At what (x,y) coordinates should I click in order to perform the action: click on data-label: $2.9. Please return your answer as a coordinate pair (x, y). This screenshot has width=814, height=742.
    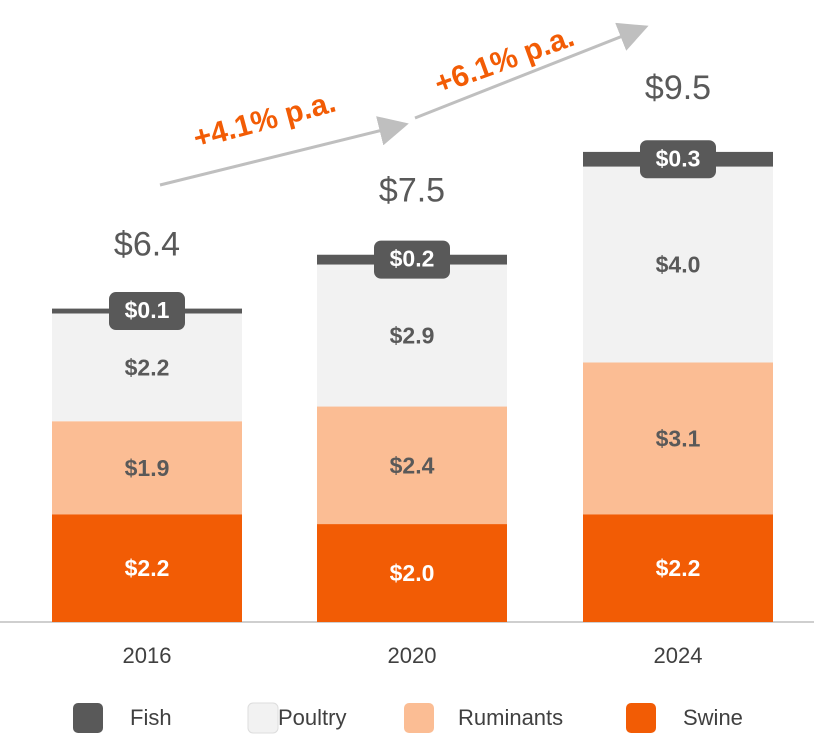
    Looking at the image, I should click on (412, 336).